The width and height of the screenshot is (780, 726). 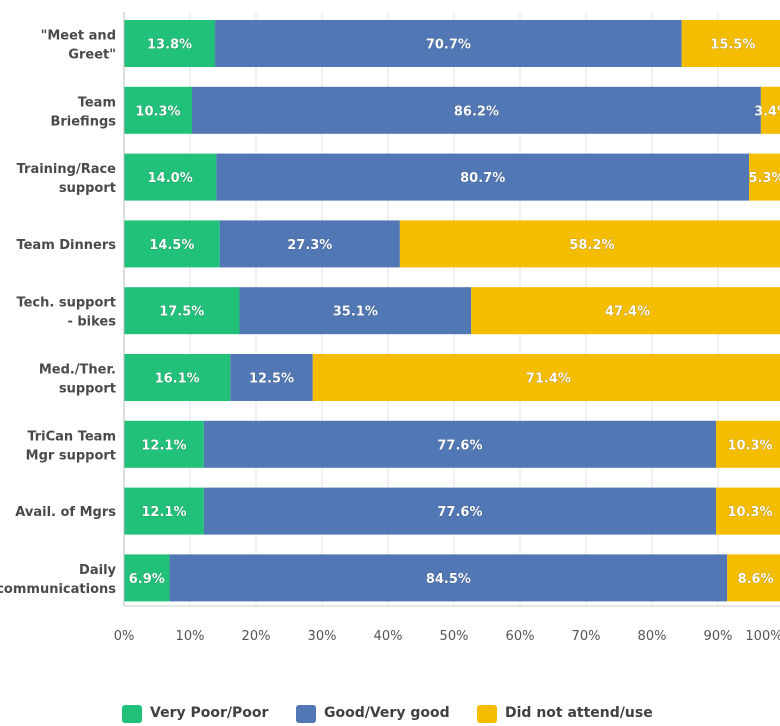 I want to click on data-label: 14.5%, so click(x=171, y=245).